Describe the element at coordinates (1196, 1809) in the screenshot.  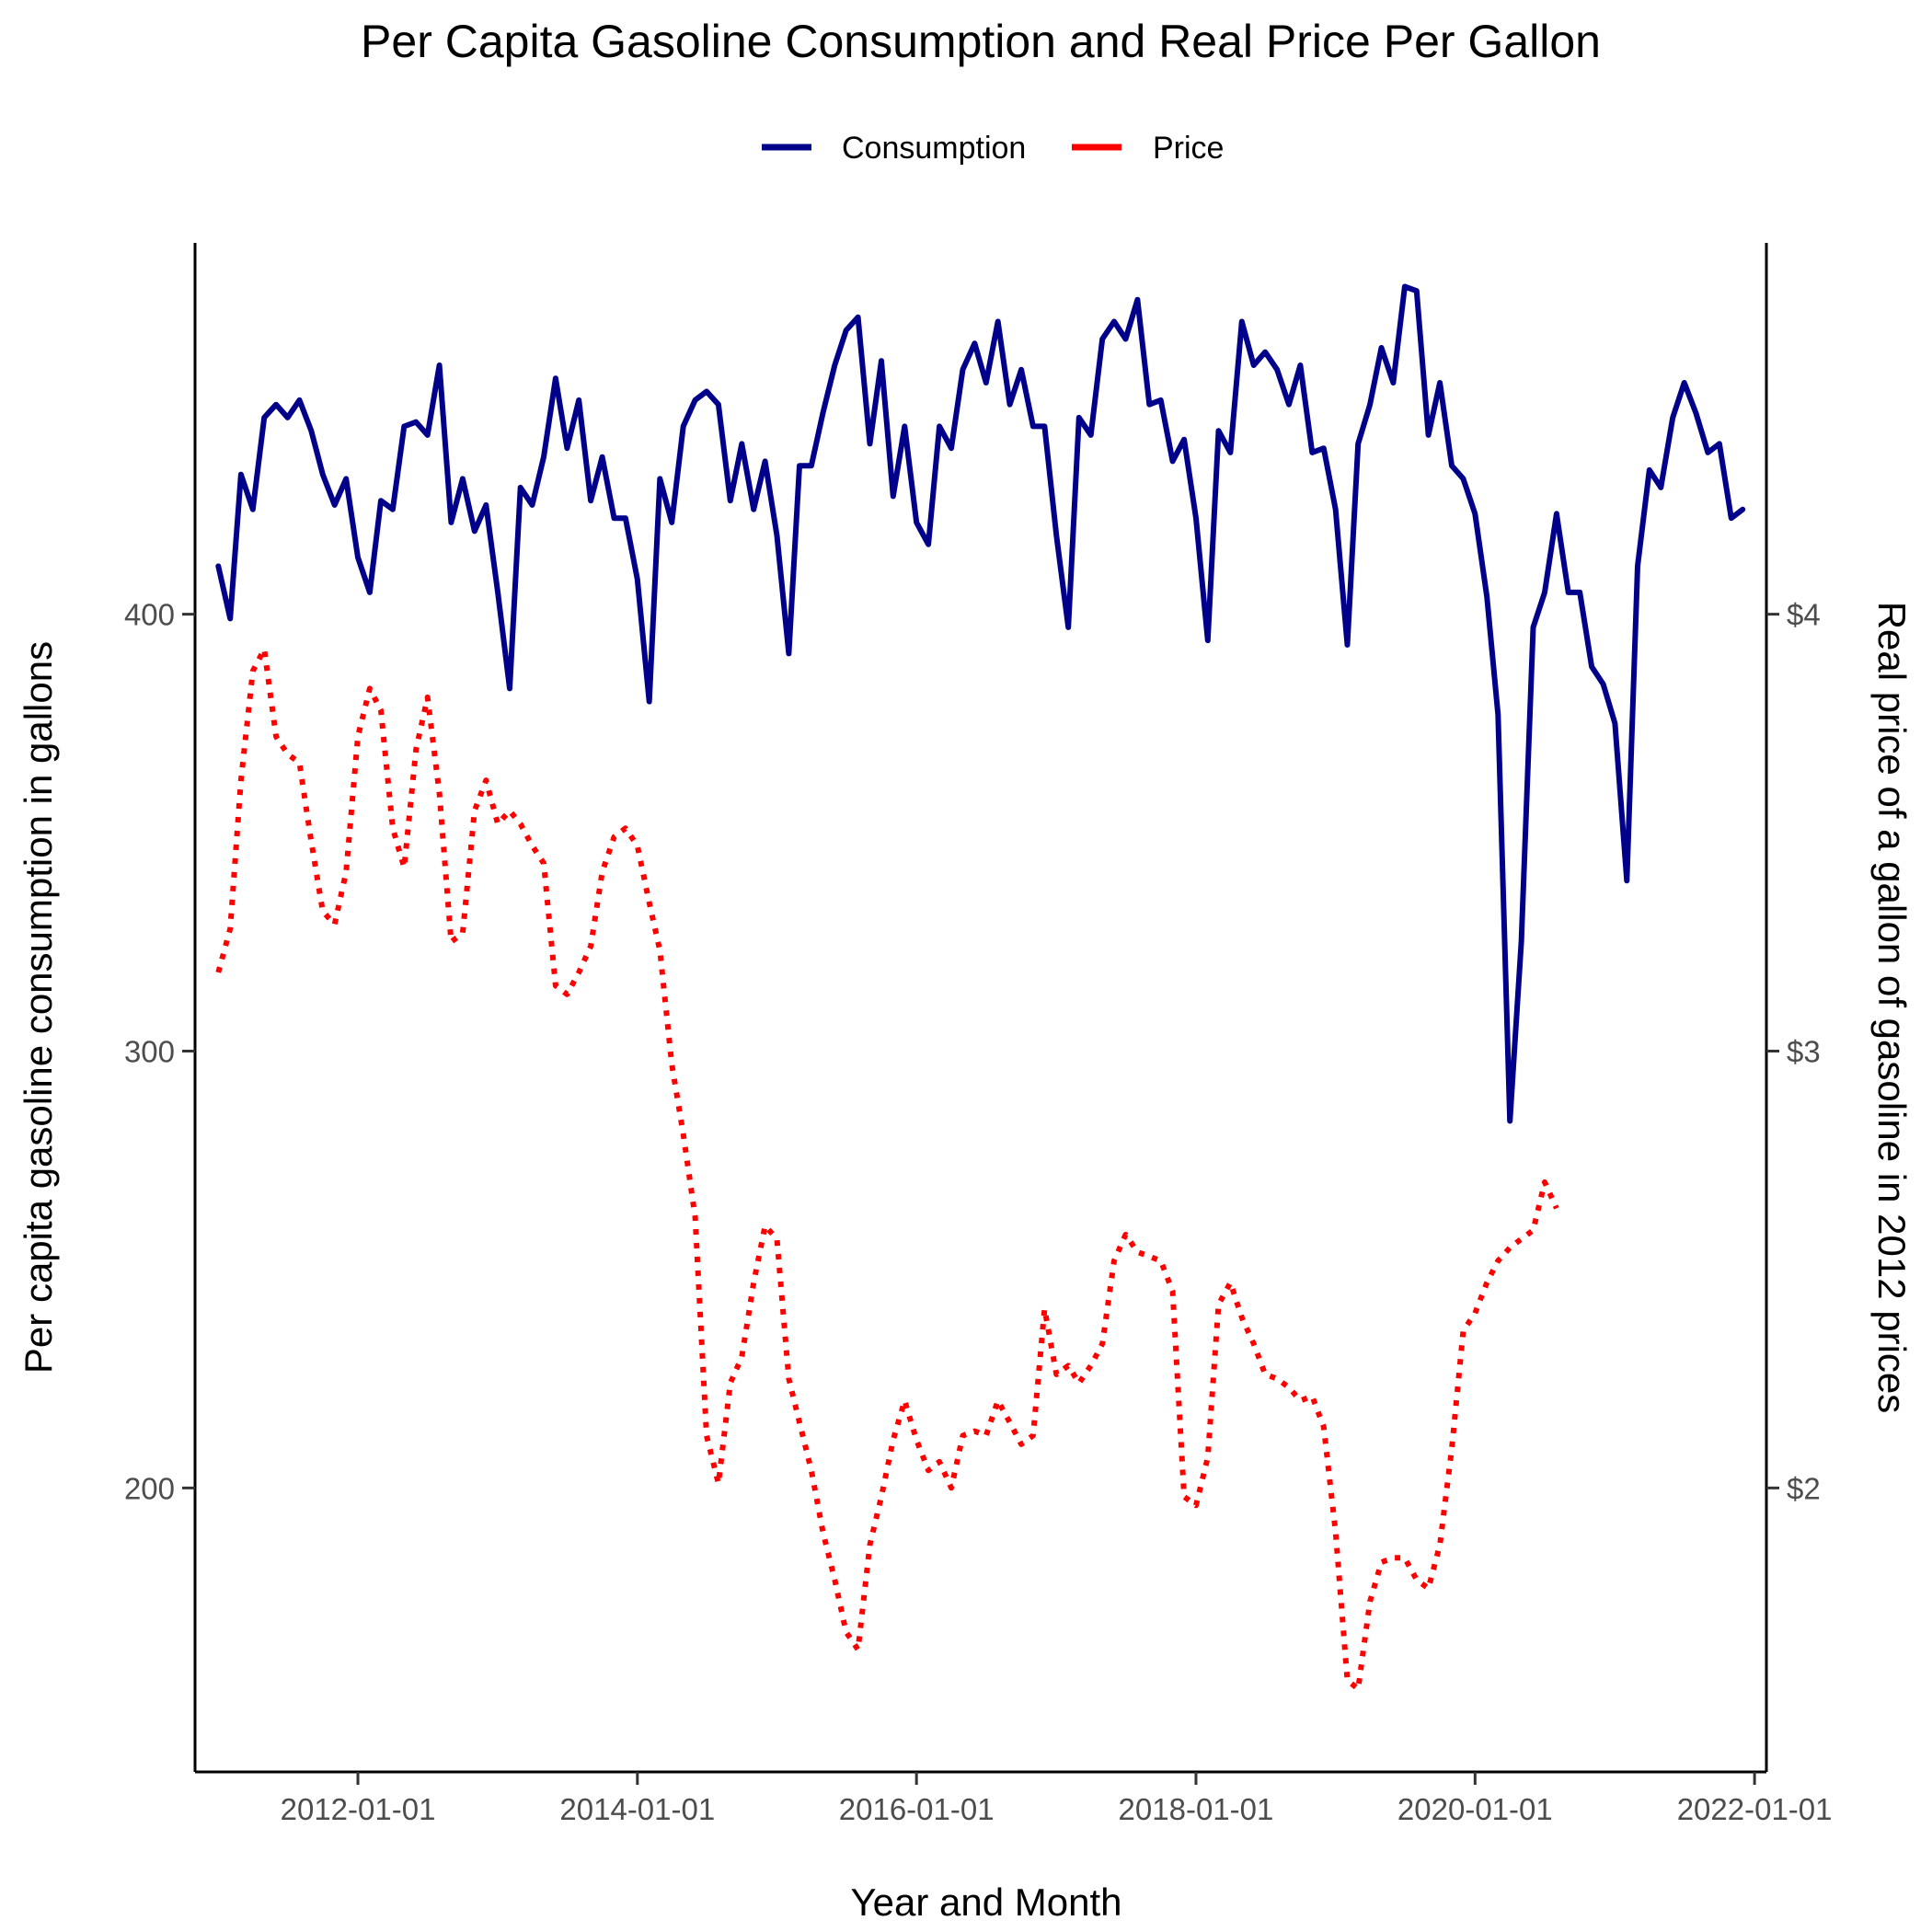
I see `x-tick-label: 2018-01-01` at that location.